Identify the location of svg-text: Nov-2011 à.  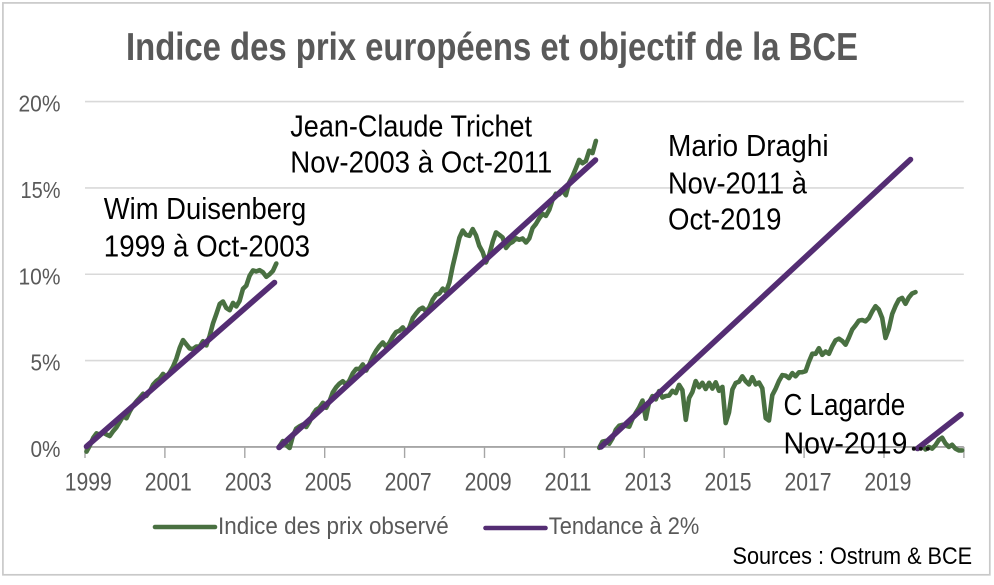
(738, 182).